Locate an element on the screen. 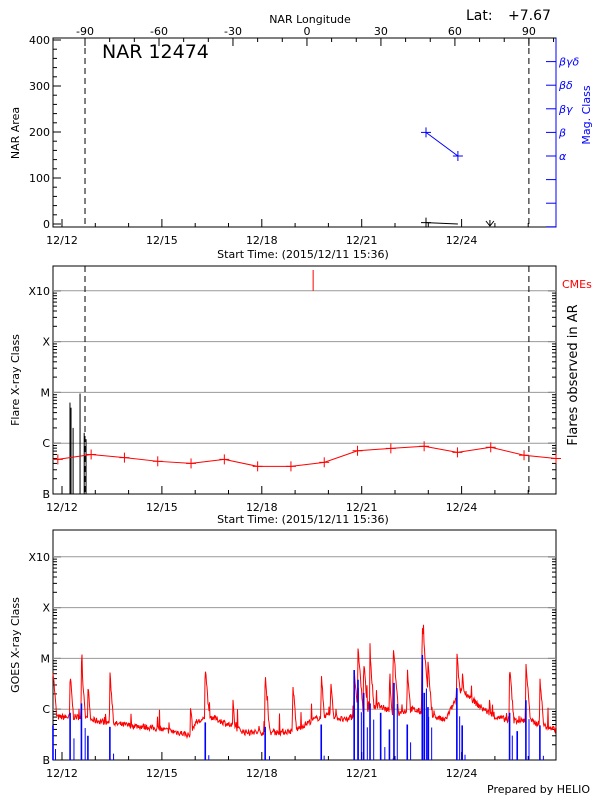  panel2-x-tick-label: 12/21 is located at coordinates (362, 507).